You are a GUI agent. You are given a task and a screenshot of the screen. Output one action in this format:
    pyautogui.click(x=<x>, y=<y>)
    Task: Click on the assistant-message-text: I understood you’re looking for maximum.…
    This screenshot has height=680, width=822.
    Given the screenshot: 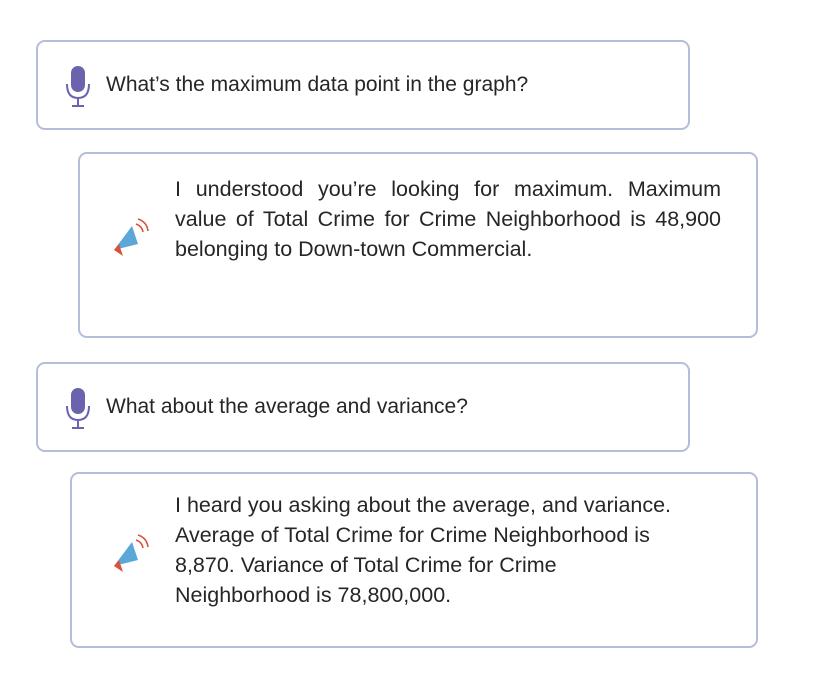 What is the action you would take?
    pyautogui.click(x=448, y=219)
    